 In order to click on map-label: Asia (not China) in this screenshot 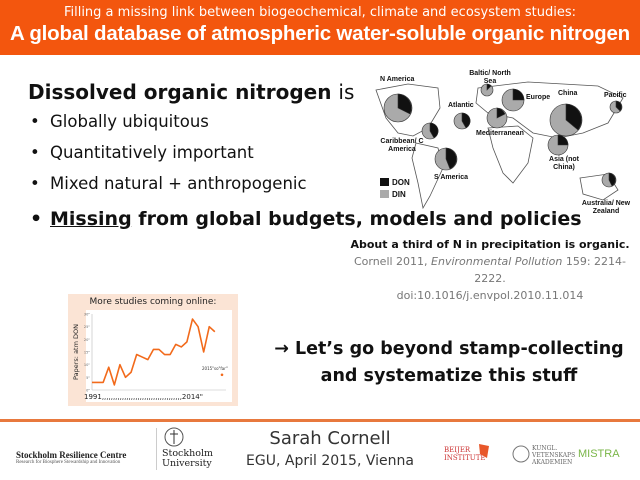, I will do `click(564, 163)`.